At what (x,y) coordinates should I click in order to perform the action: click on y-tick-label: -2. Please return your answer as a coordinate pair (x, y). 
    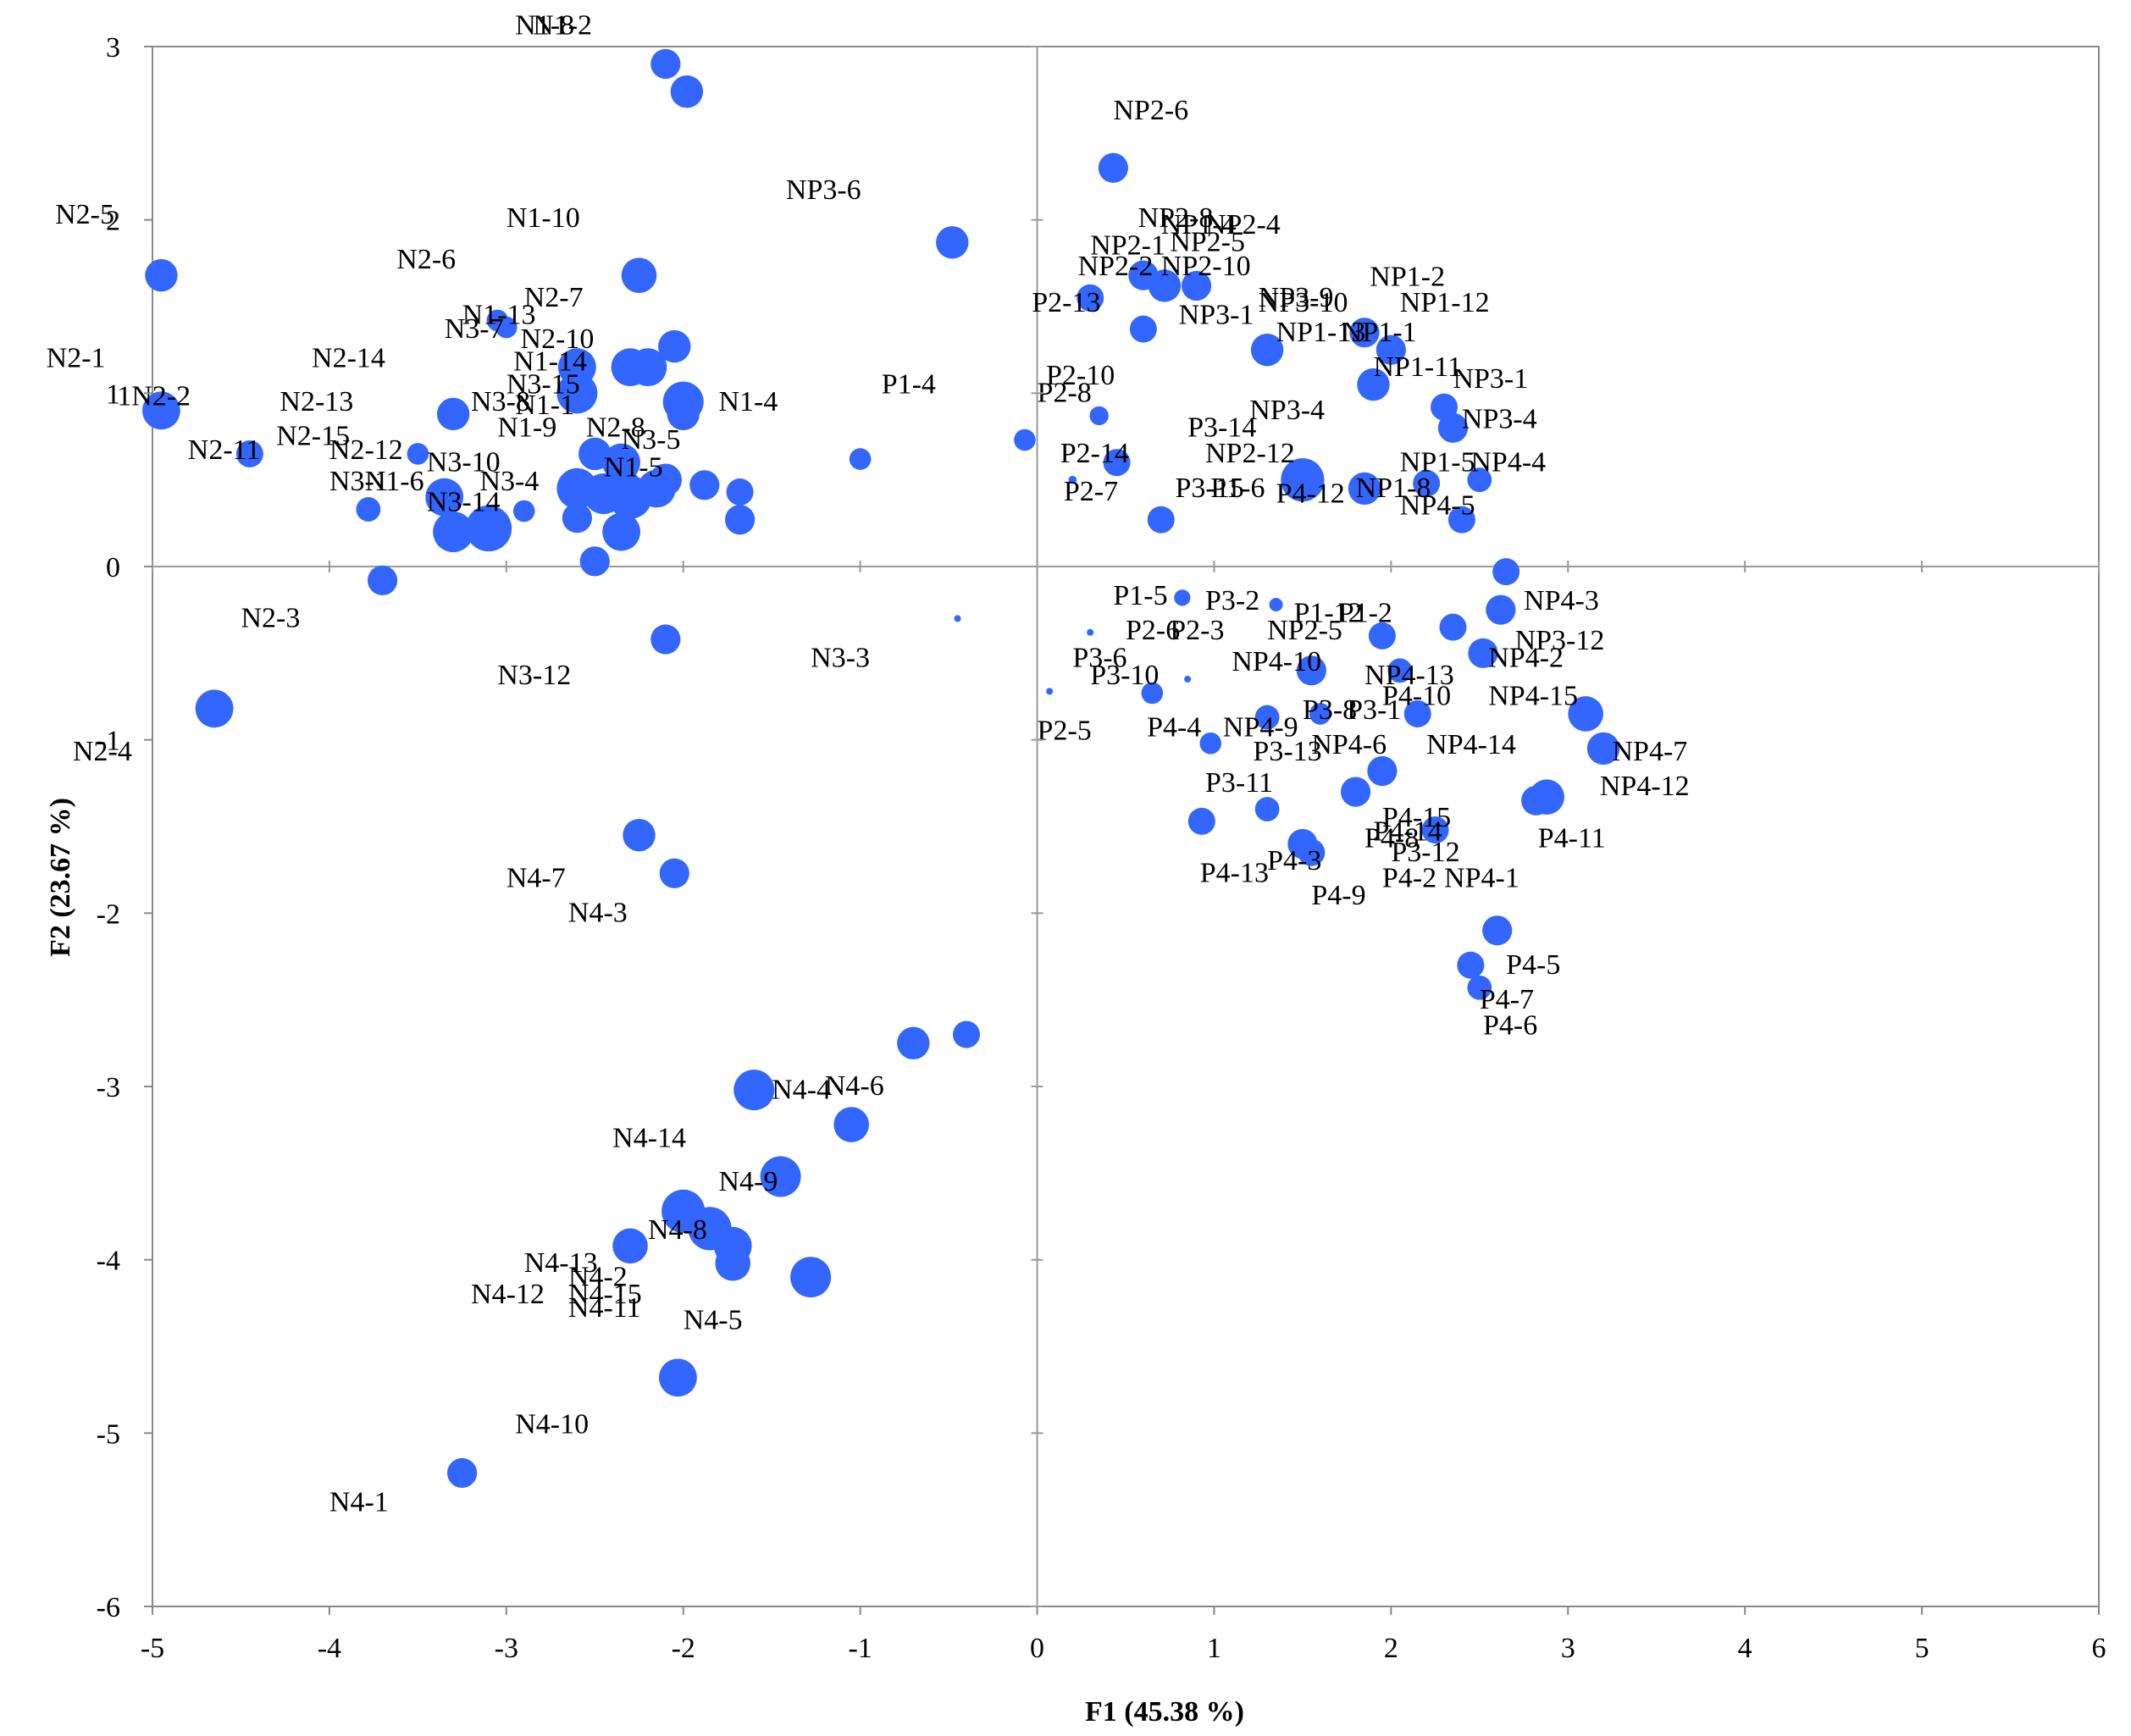
    Looking at the image, I should click on (108, 914).